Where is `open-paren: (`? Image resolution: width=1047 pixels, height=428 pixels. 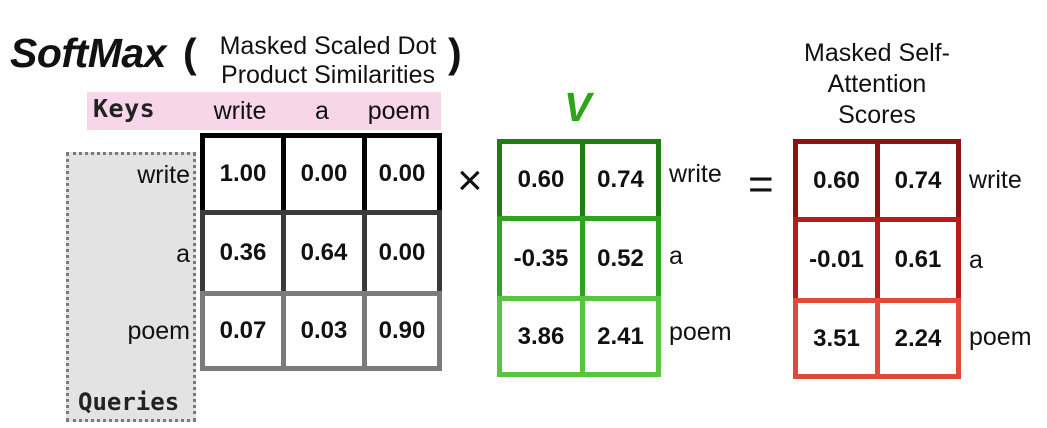
open-paren: ( is located at coordinates (190, 53).